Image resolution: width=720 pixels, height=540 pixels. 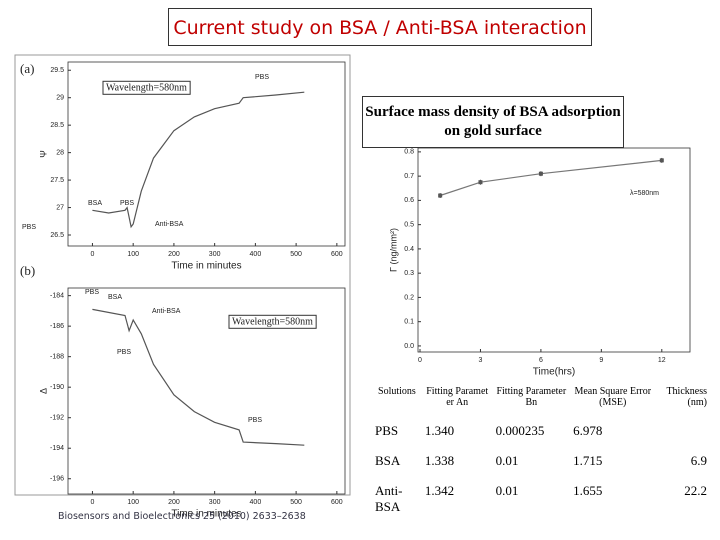 What do you see at coordinates (57, 357) in the screenshot?
I see `y-tick-label: -188` at bounding box center [57, 357].